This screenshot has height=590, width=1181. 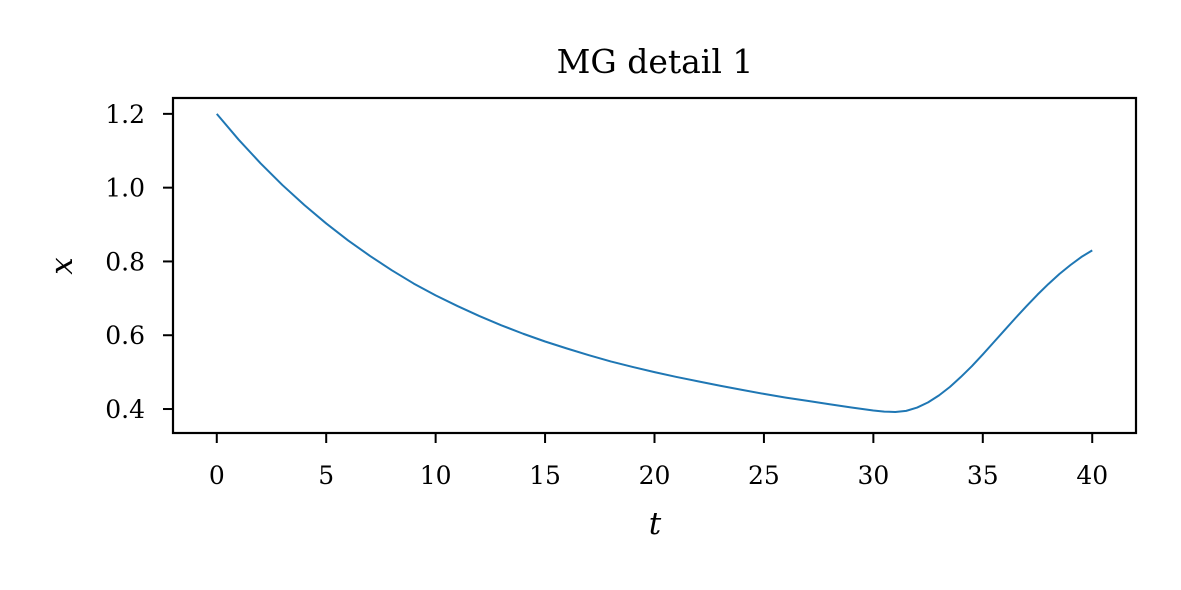 What do you see at coordinates (326, 475) in the screenshot?
I see `x-tick-label: 5` at bounding box center [326, 475].